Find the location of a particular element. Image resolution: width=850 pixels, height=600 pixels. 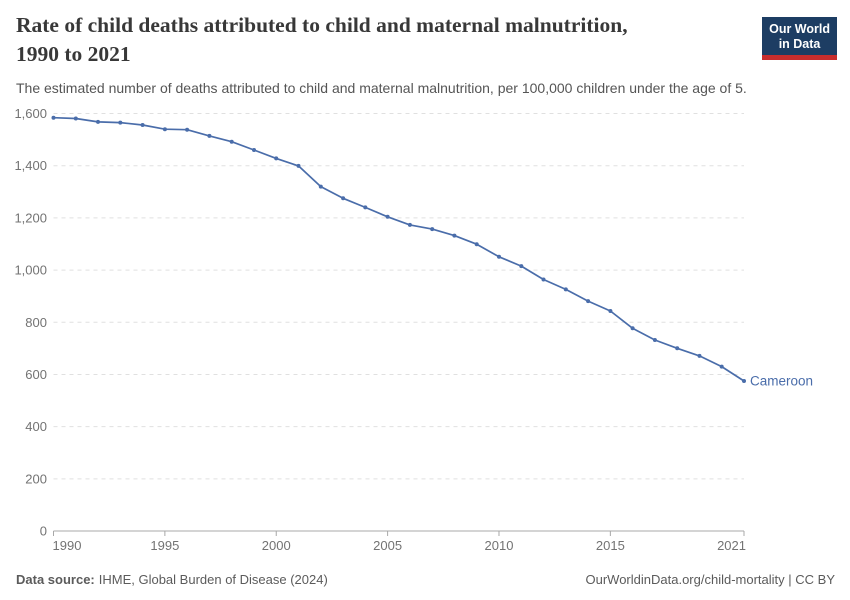

x-tick-label: 1990 is located at coordinates (67, 545).